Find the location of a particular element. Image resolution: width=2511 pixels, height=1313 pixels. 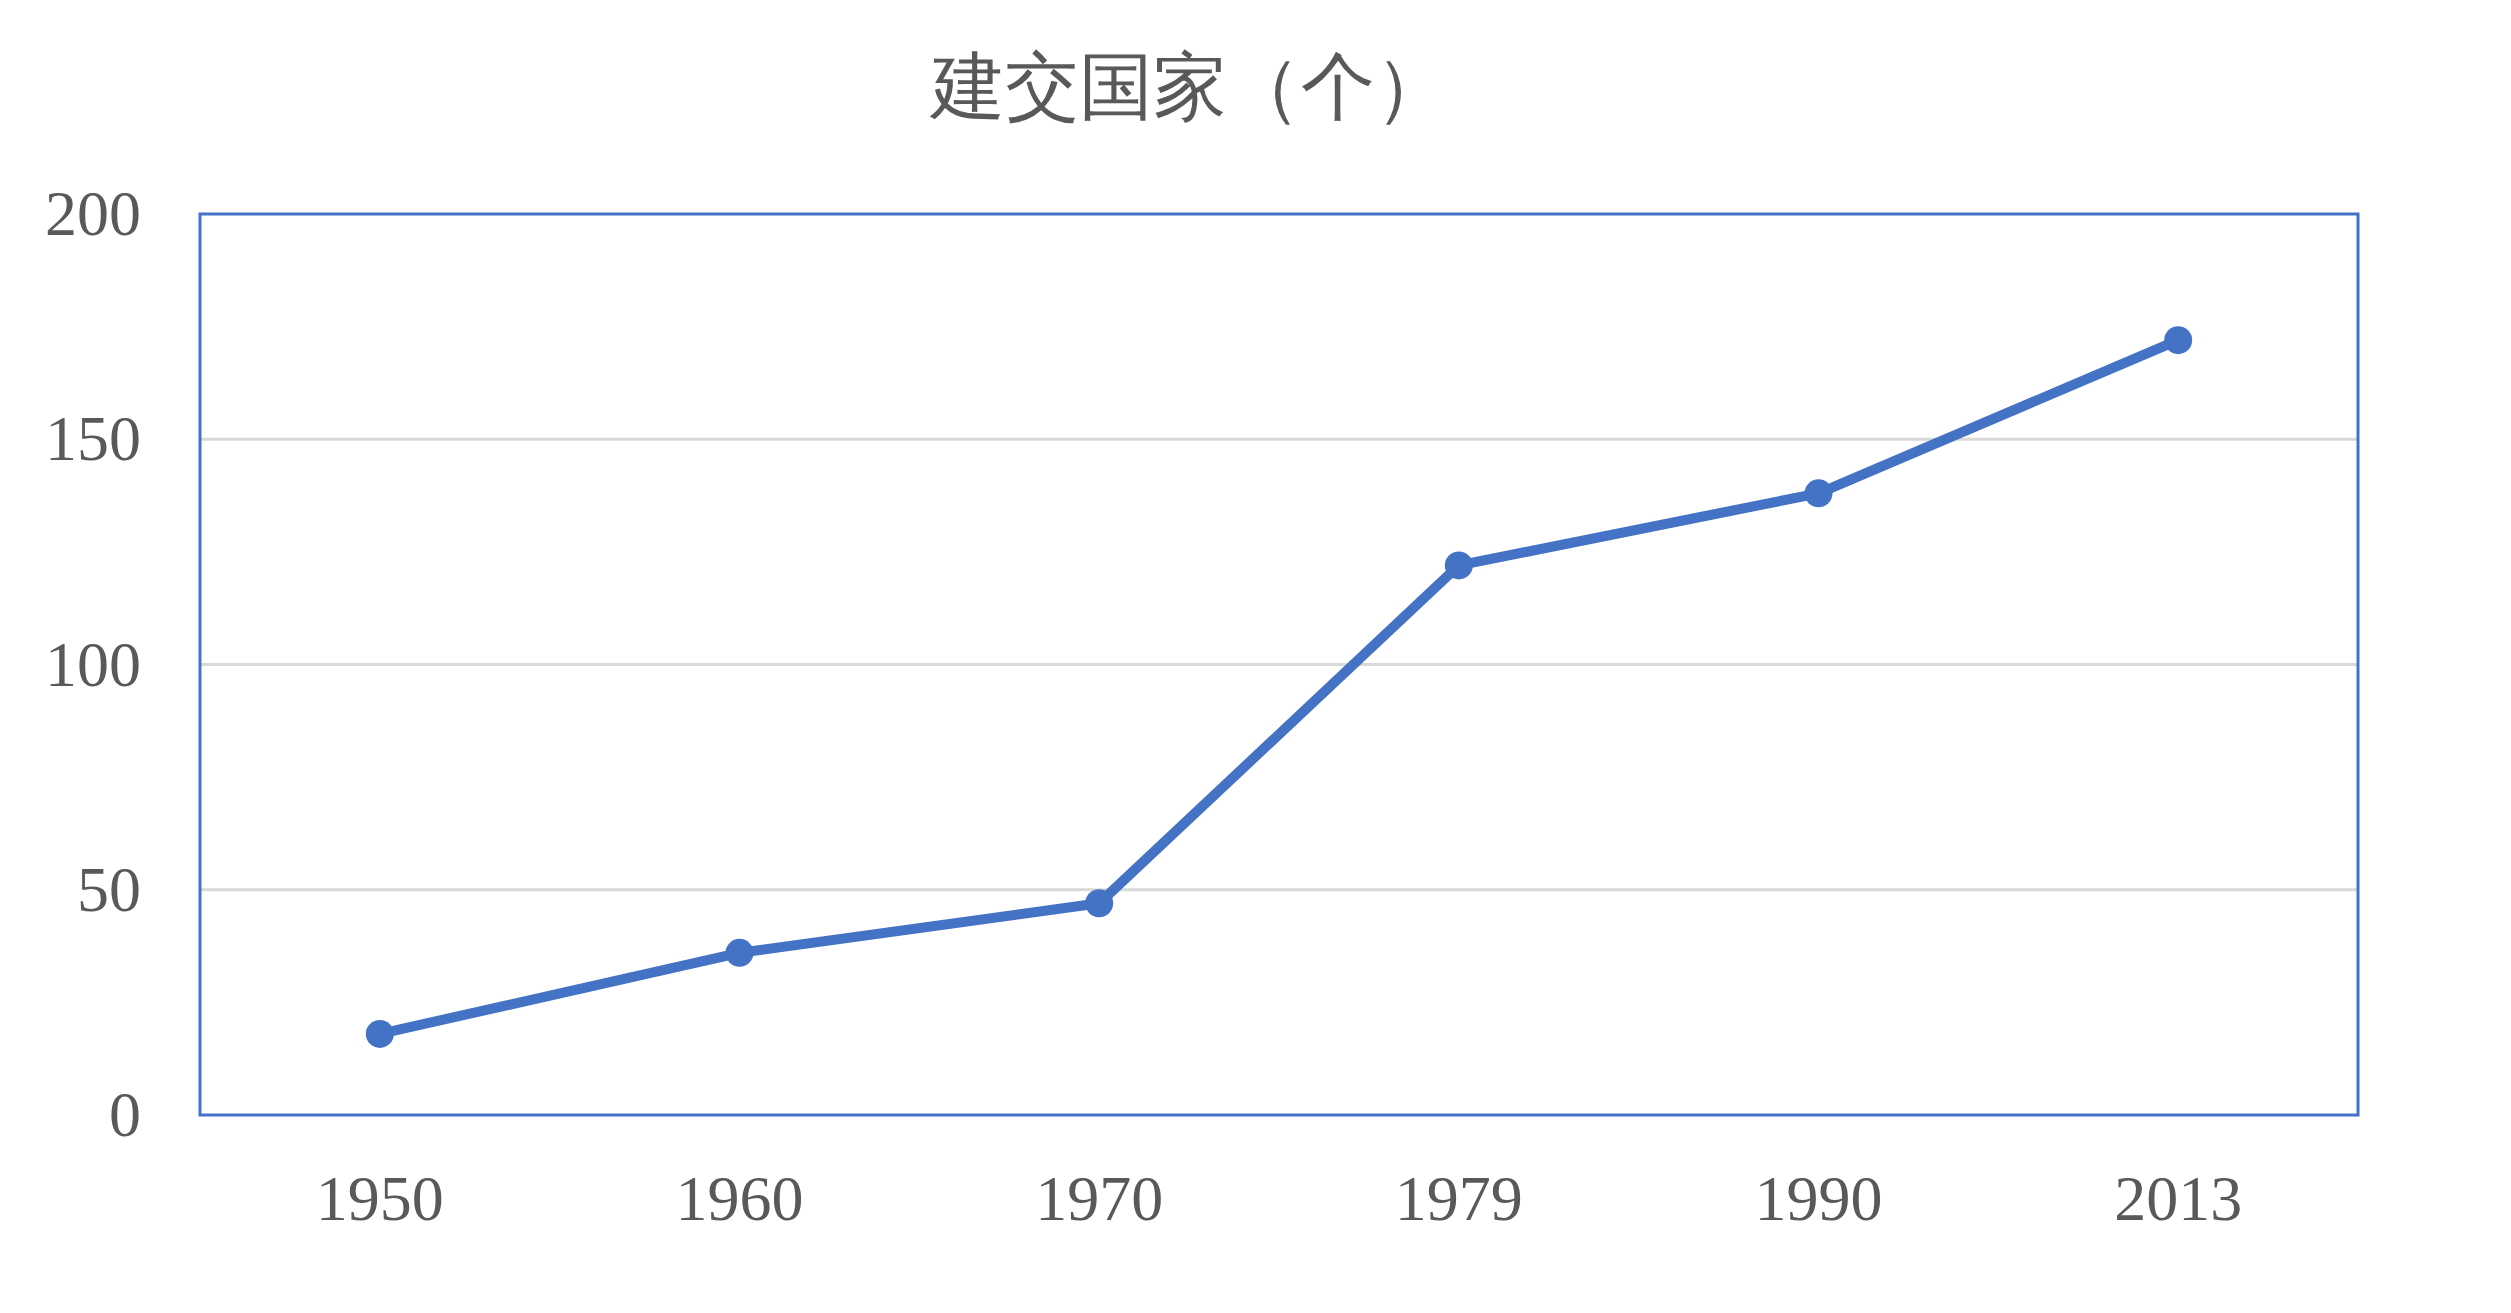

y-tick-label: 100 is located at coordinates (93, 664).